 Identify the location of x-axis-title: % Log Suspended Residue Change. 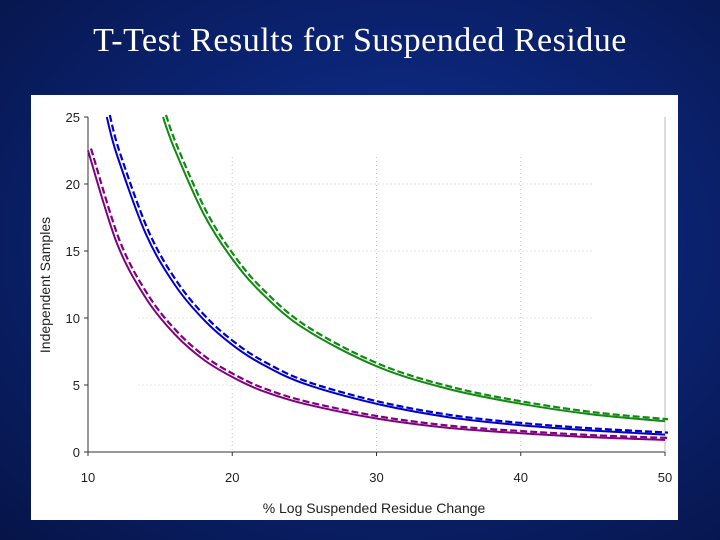
(374, 508).